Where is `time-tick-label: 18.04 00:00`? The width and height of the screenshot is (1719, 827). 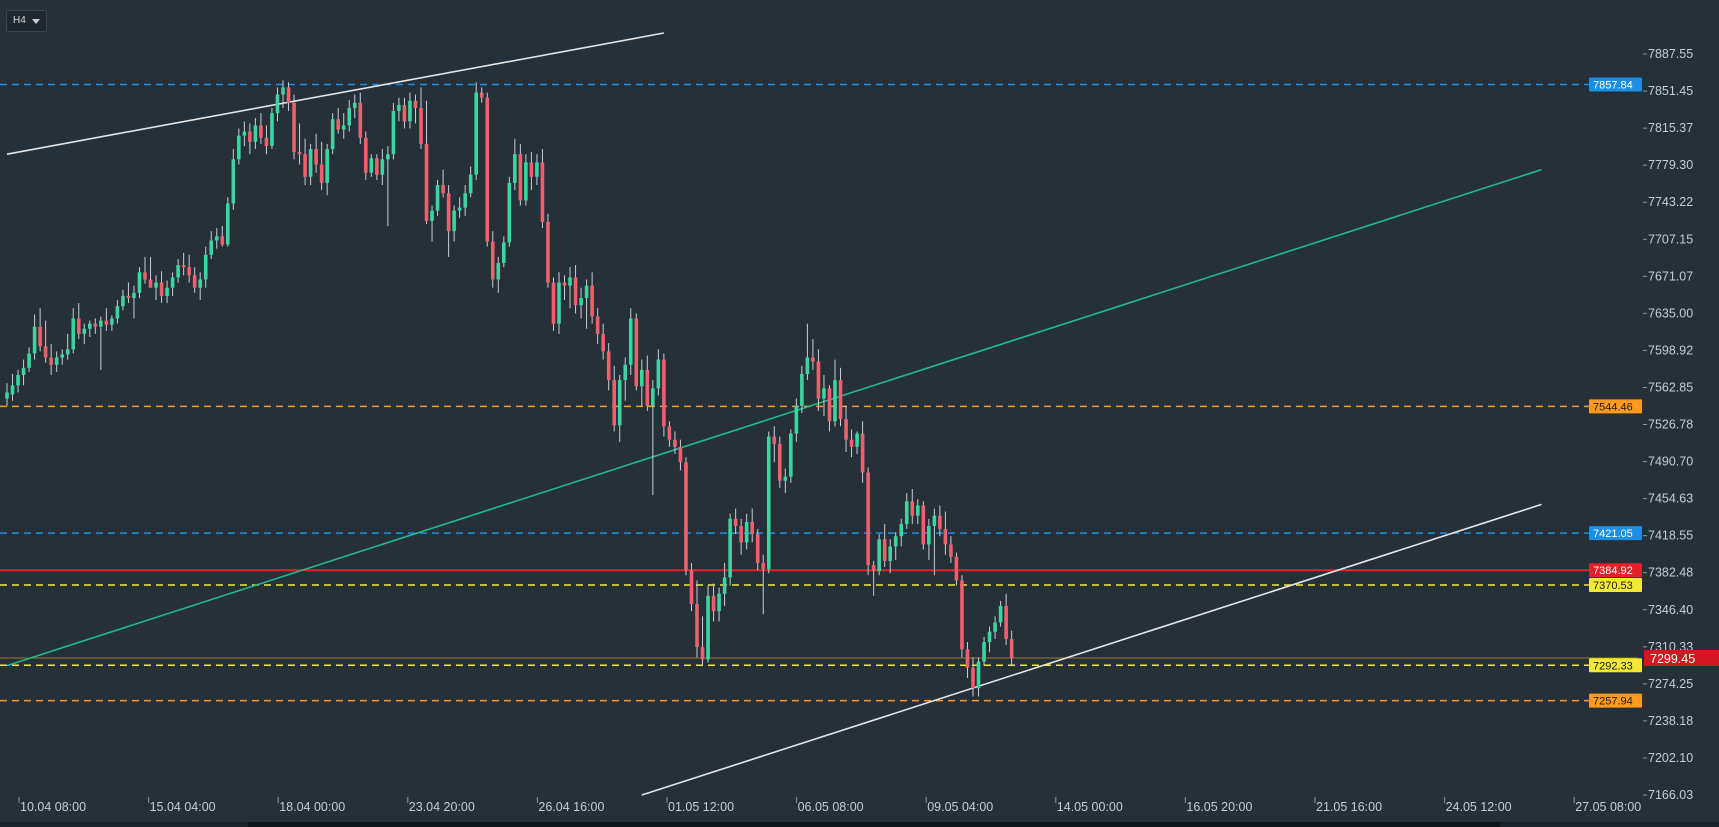
time-tick-label: 18.04 00:00 is located at coordinates (312, 807).